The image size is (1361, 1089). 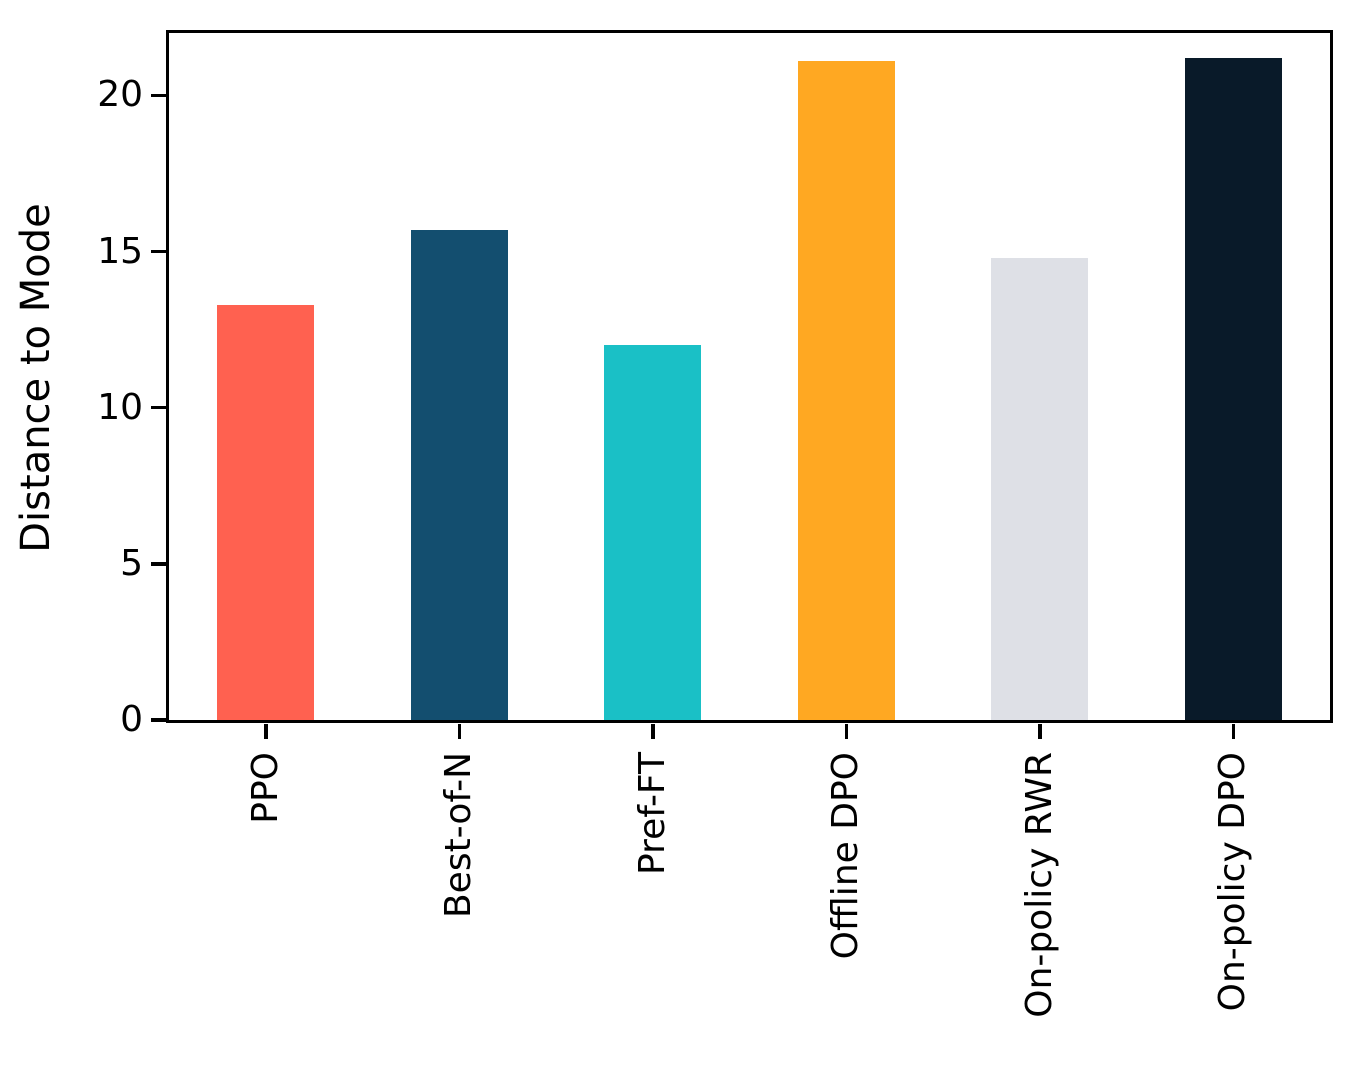 I want to click on y-axis-label: Distance to Mode, so click(x=36, y=378).